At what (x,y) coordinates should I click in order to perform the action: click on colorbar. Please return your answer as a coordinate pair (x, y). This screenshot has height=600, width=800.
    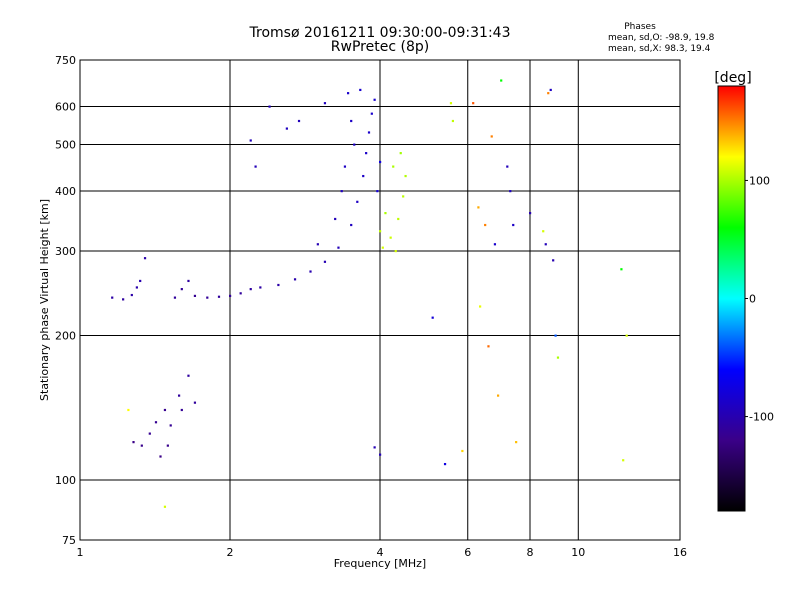
    Looking at the image, I should click on (731, 298).